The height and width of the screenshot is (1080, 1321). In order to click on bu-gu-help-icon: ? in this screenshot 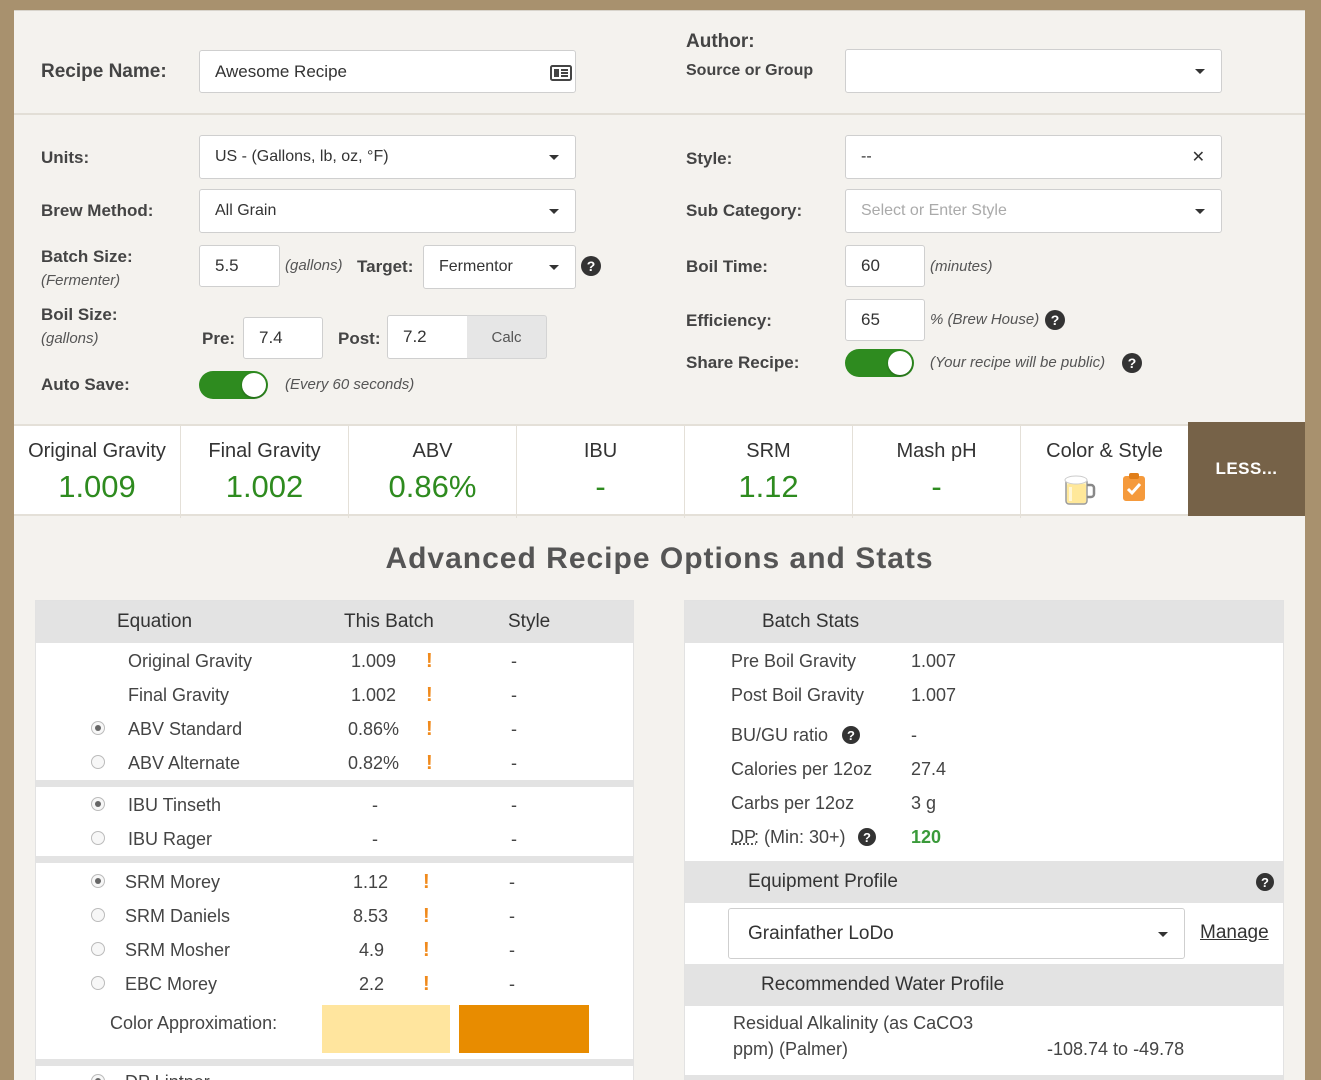, I will do `click(851, 735)`.